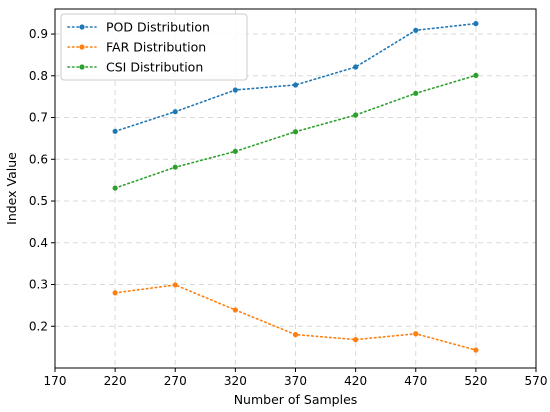  Describe the element at coordinates (295, 381) in the screenshot. I see `x-tick-label: 370` at that location.